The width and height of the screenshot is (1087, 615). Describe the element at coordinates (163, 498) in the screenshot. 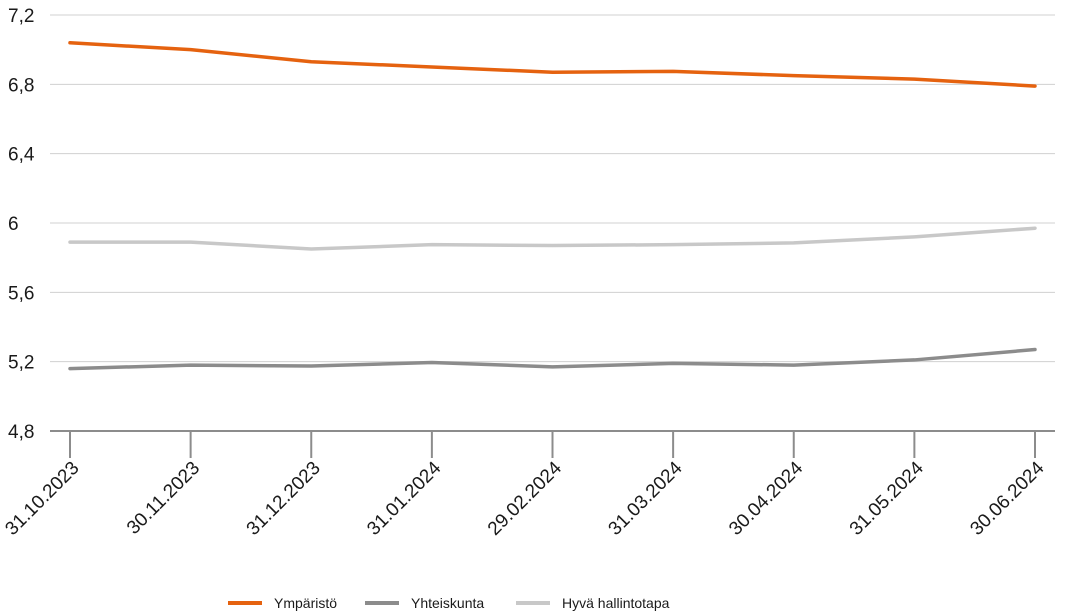

I see `x-tick-label: 30.11.2023` at that location.